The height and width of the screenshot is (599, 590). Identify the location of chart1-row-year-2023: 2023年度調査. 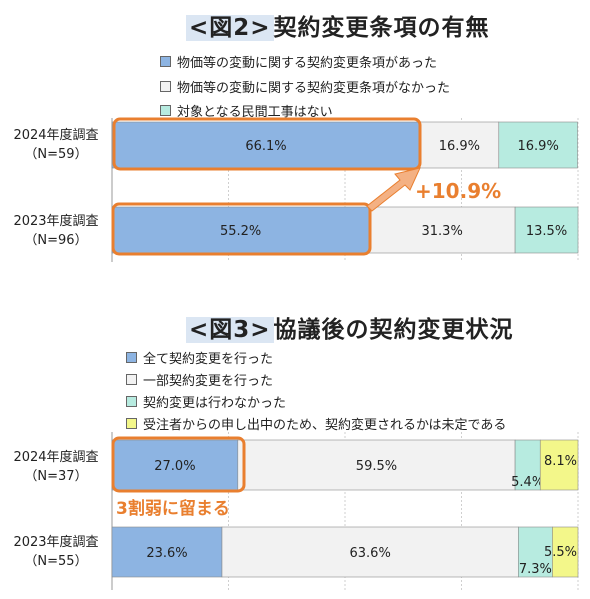
(56, 221).